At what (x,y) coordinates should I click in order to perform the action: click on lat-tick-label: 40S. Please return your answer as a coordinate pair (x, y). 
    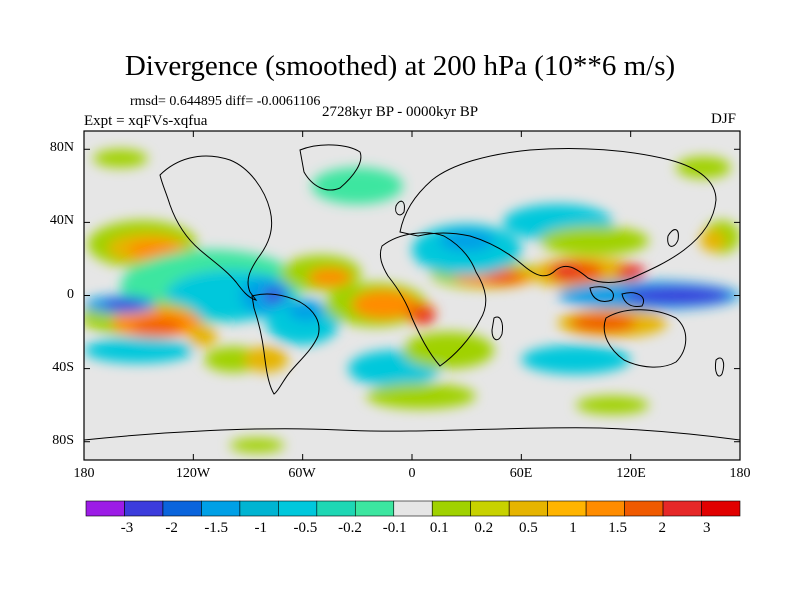
    Looking at the image, I should click on (63, 367).